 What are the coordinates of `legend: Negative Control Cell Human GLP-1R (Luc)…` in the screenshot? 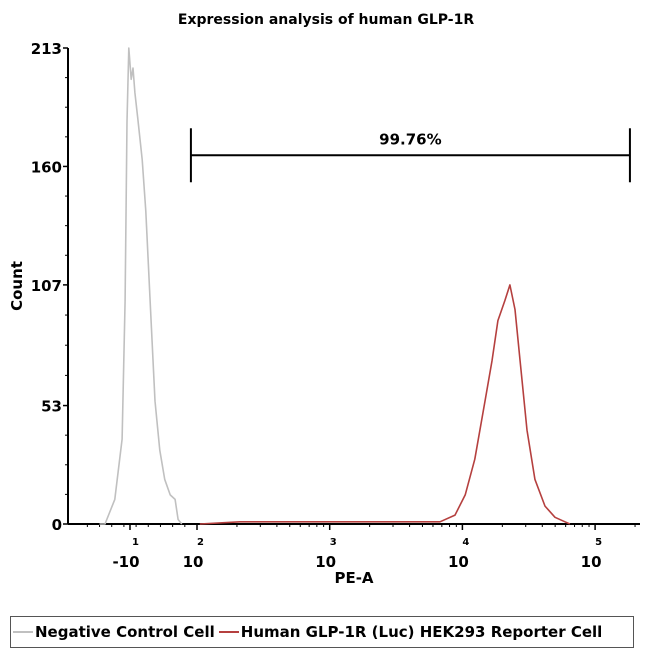 It's located at (322, 632).